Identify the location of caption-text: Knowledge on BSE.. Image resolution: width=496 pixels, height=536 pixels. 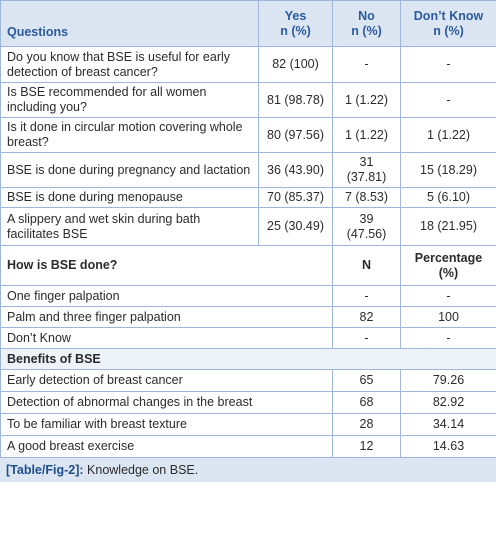
(143, 470).